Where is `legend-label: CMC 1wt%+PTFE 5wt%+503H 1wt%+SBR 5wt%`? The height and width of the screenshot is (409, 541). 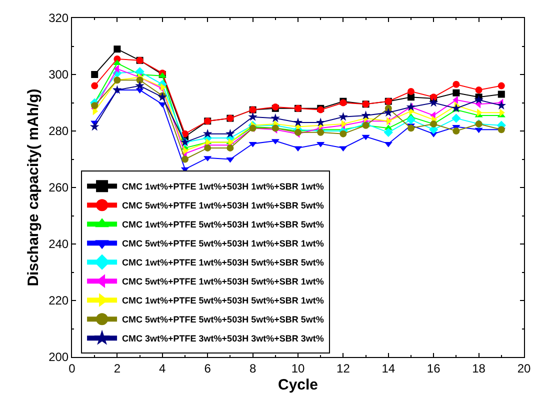 legend-label: CMC 1wt%+PTFE 5wt%+503H 1wt%+SBR 5wt% is located at coordinates (223, 225).